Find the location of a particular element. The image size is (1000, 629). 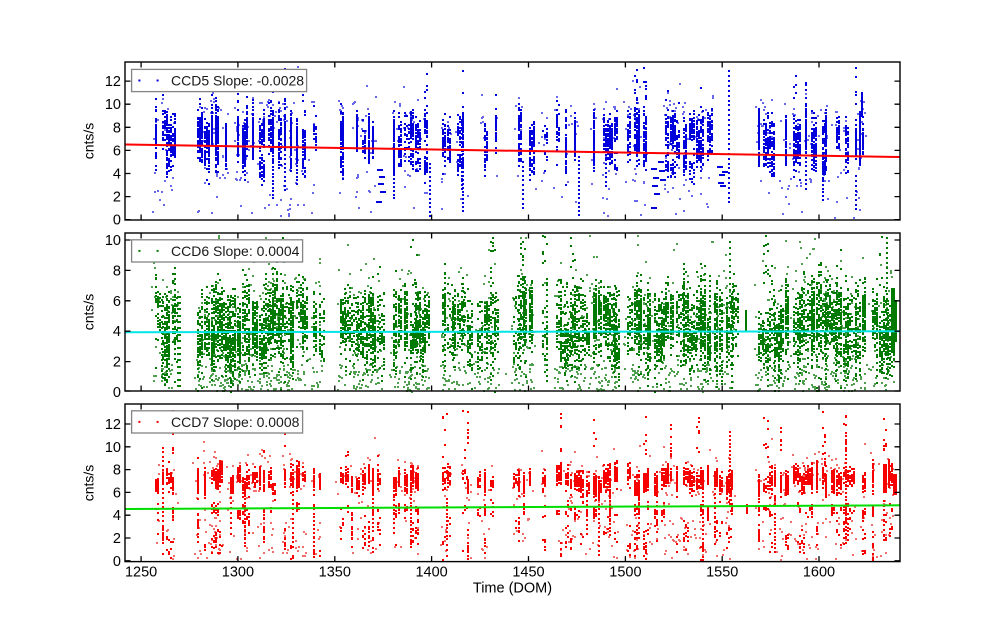

svg-text: CCD5 Slope: -0.0028 is located at coordinates (237, 81).